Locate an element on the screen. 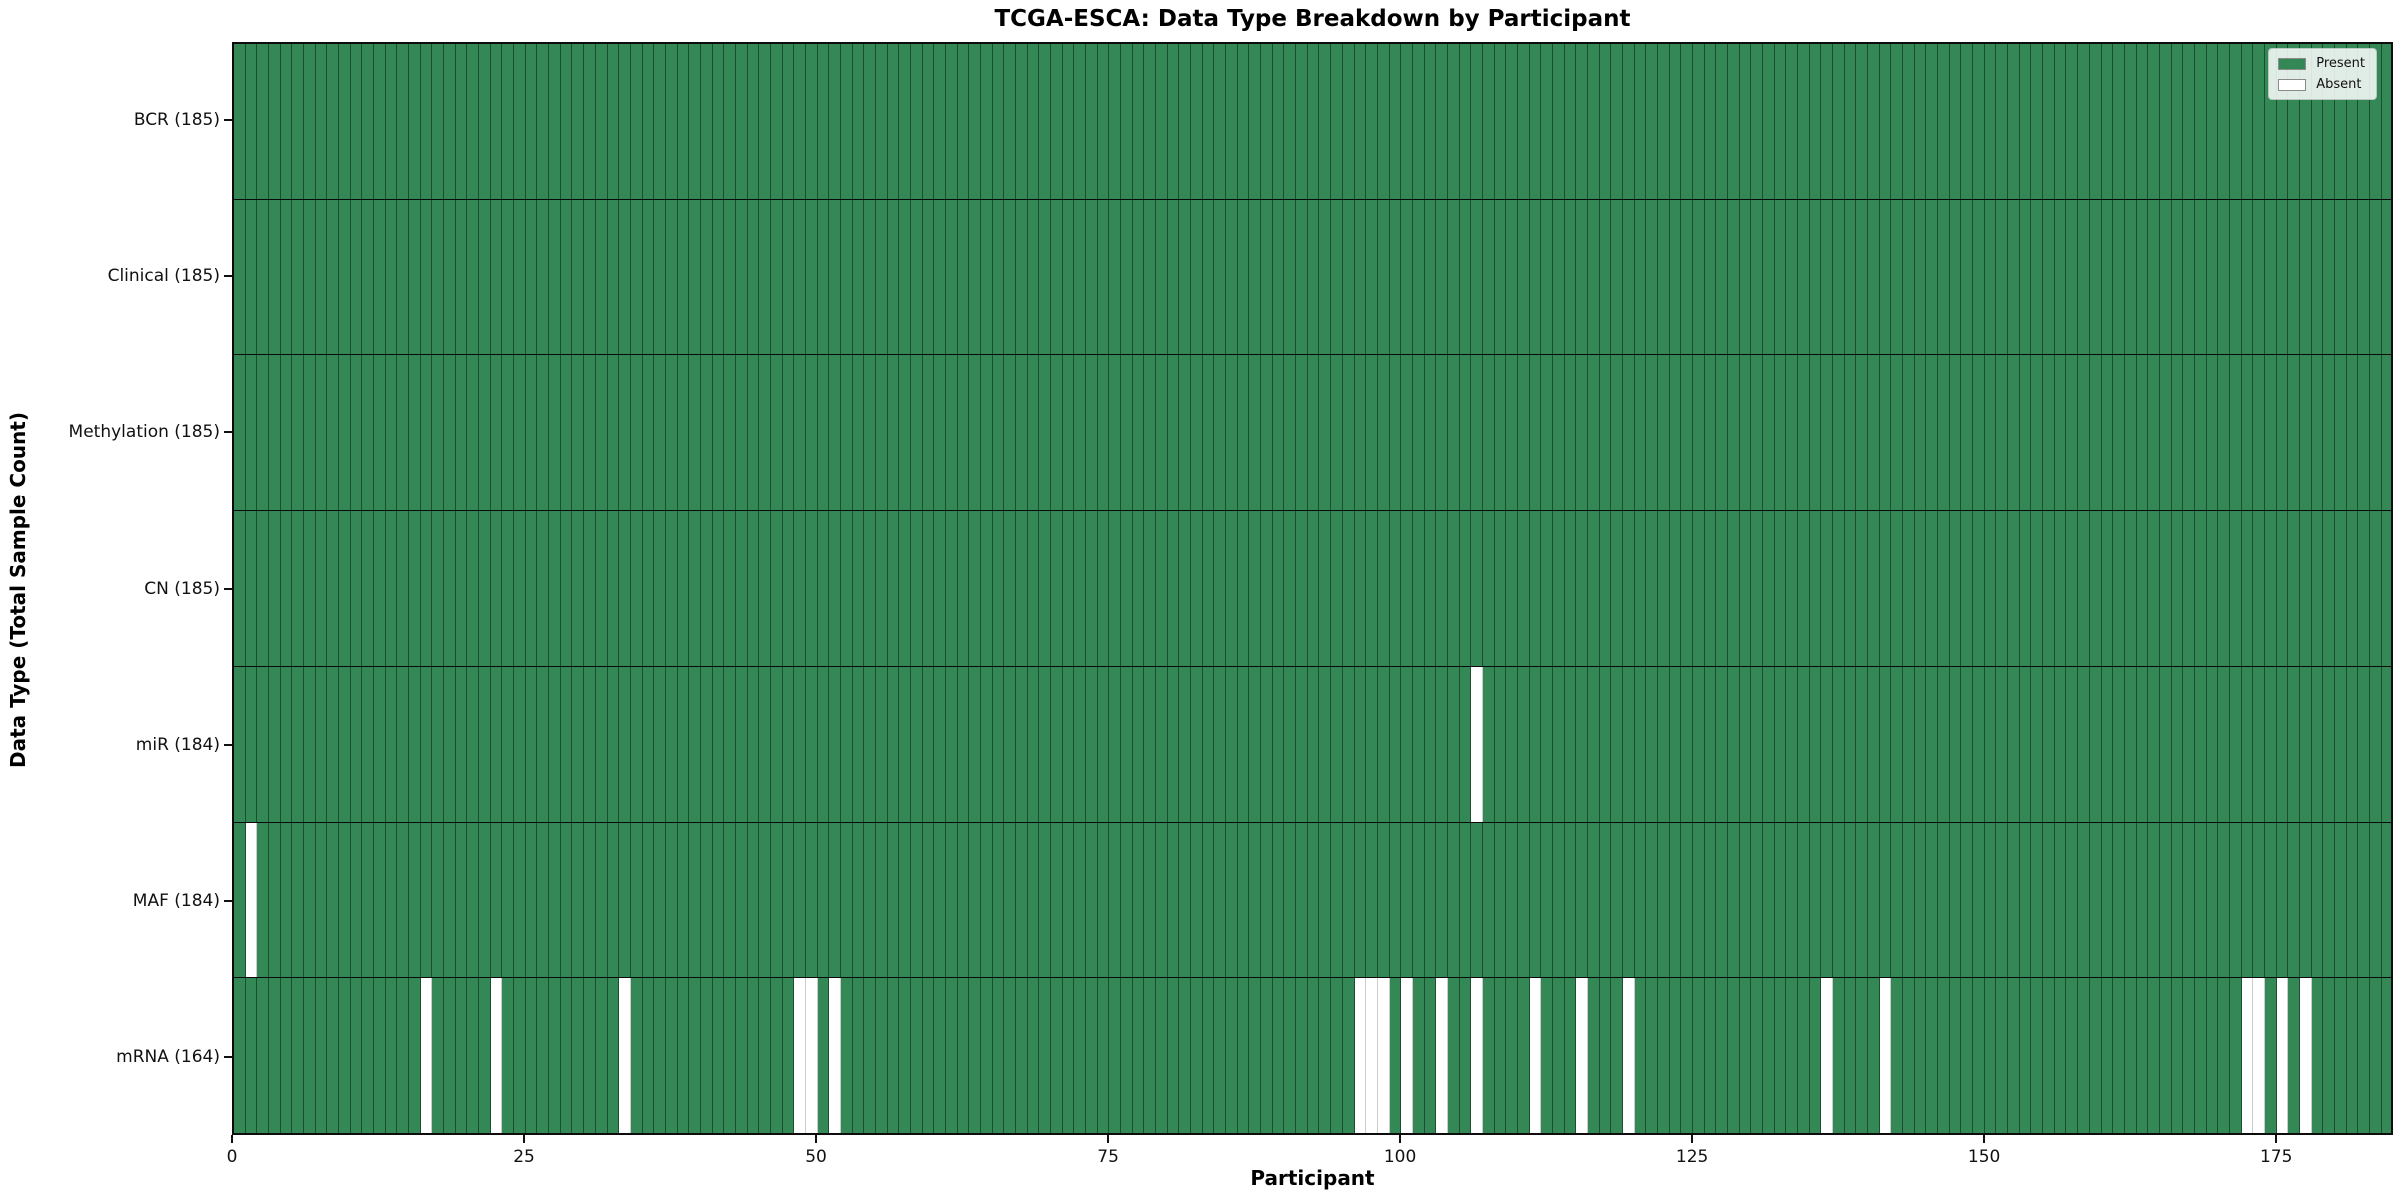 The image size is (2400, 1200). heatmap-row-mrna is located at coordinates (1312, 1056).